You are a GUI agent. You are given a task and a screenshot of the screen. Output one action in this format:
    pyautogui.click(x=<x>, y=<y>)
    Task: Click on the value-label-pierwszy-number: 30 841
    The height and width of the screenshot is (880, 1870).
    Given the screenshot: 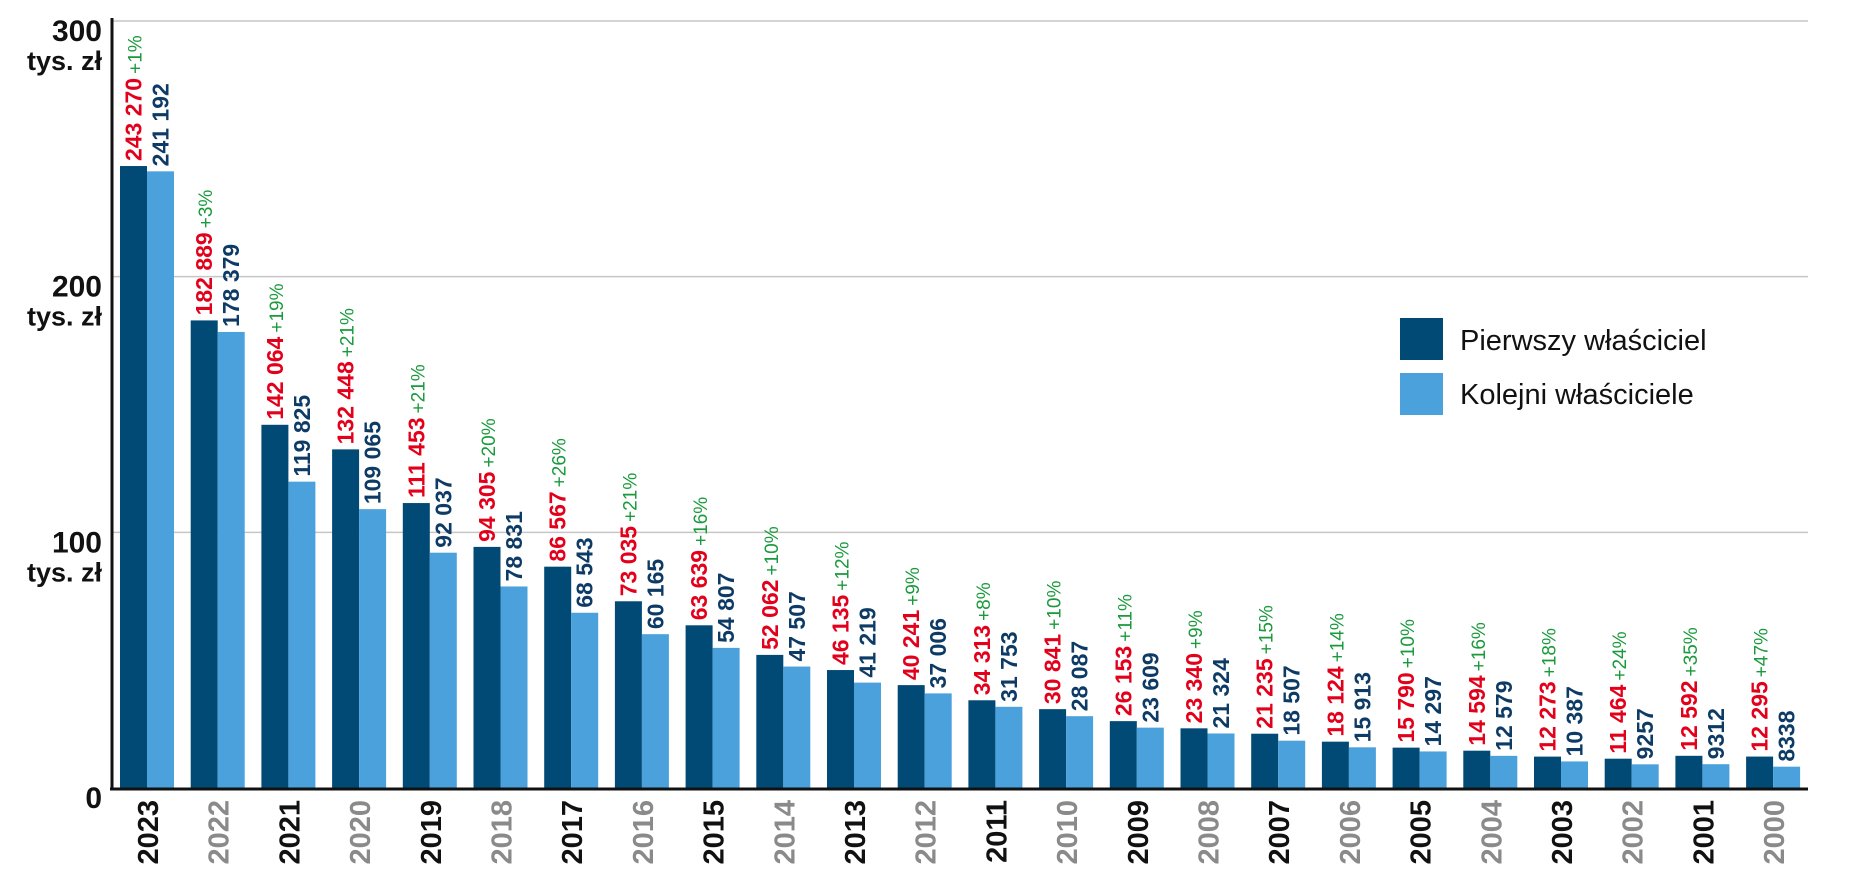 What is the action you would take?
    pyautogui.click(x=1053, y=669)
    